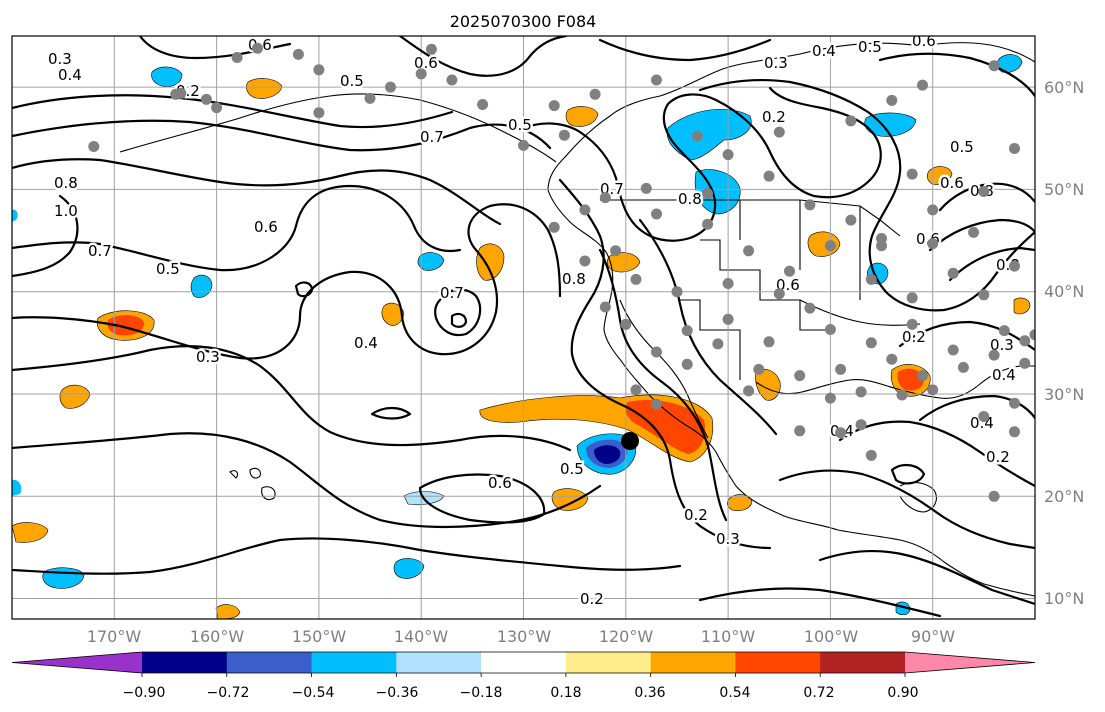 Image resolution: width=1105 pixels, height=712 pixels. Describe the element at coordinates (1064, 394) in the screenshot. I see `lat-tick-label: 30°N` at that location.